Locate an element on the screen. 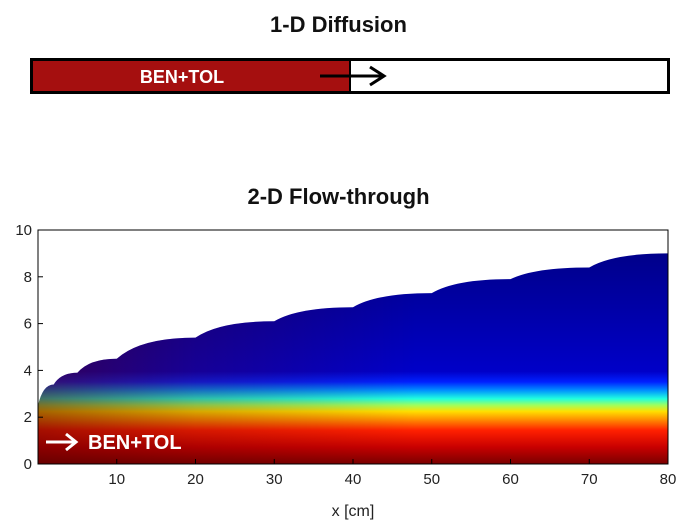  y-tick-label: 10 is located at coordinates (23, 230).